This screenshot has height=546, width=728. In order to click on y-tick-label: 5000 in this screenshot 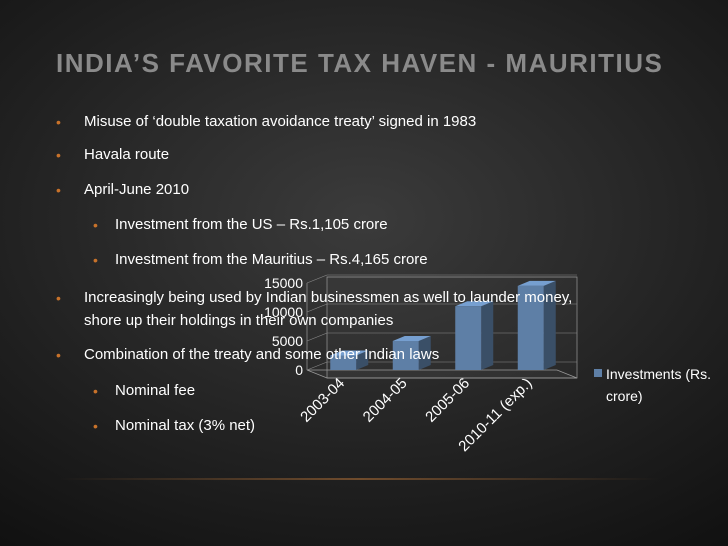, I will do `click(287, 341)`.